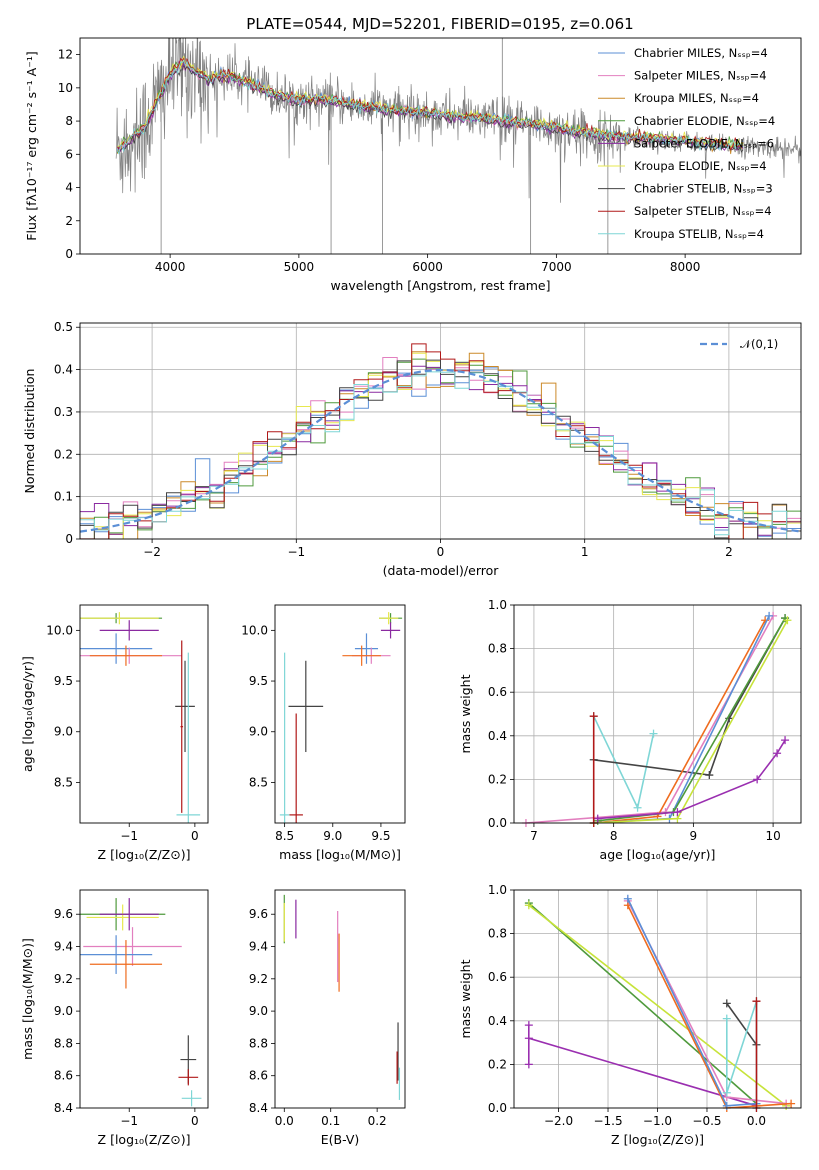 The height and width of the screenshot is (1170, 819). What do you see at coordinates (685, 267) in the screenshot?
I see `x-tick-label: 8000` at bounding box center [685, 267].